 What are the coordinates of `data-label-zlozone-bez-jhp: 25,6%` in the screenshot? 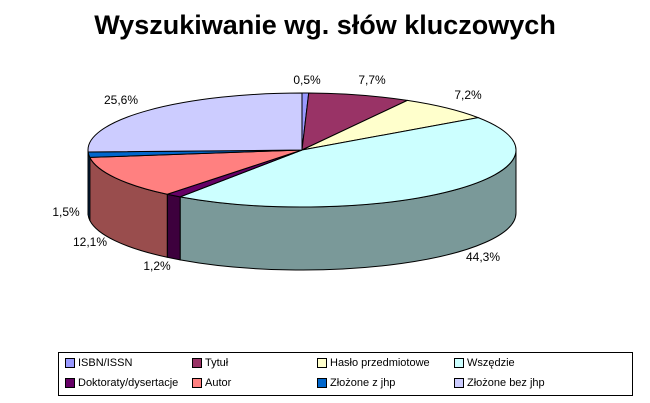 It's located at (121, 100).